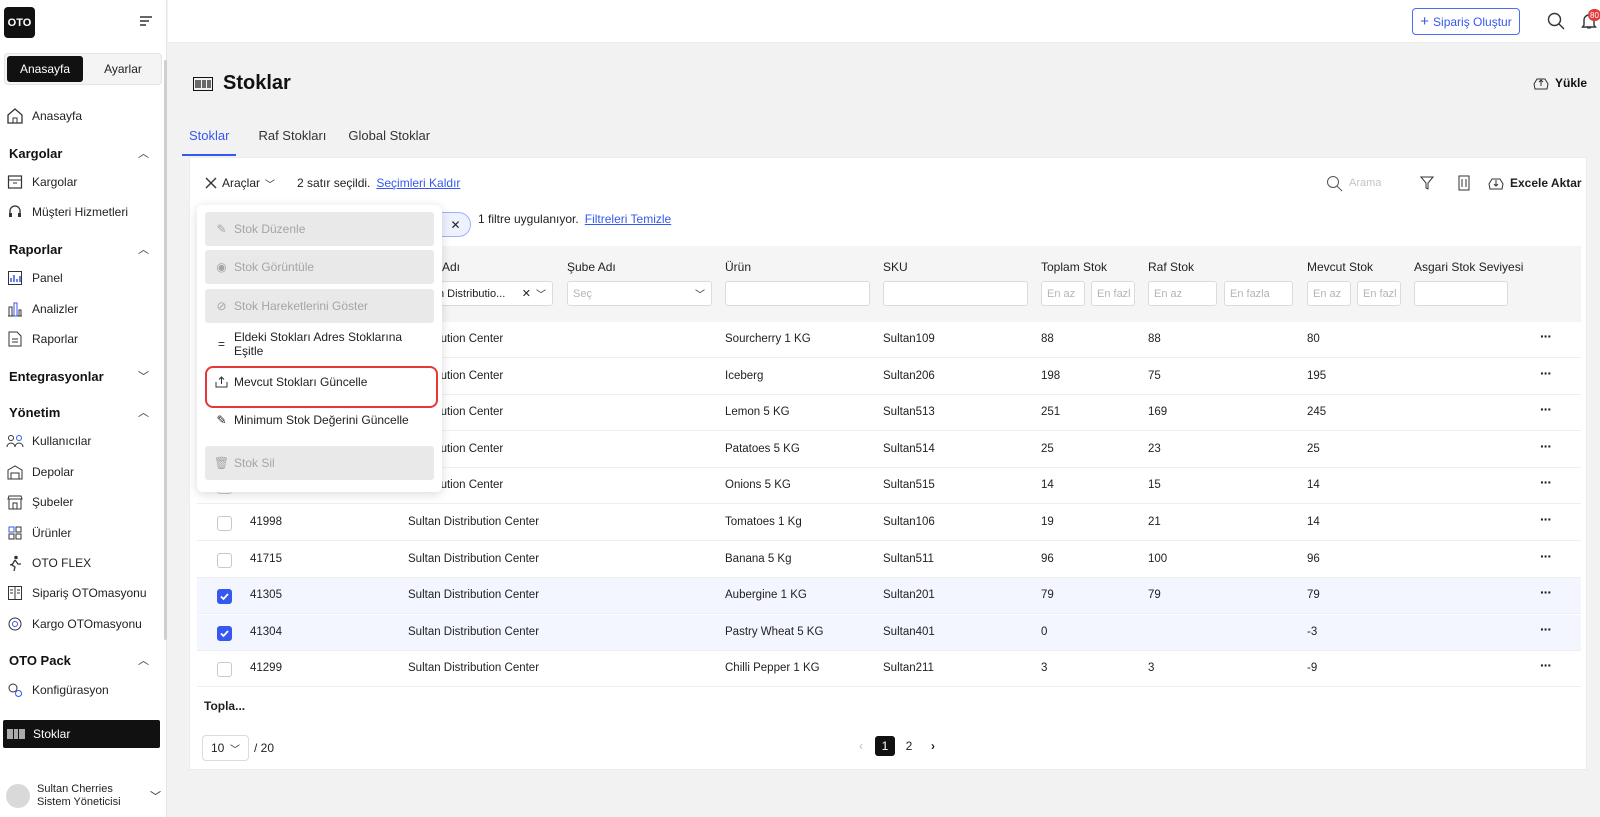 The height and width of the screenshot is (817, 1600). Describe the element at coordinates (319, 306) in the screenshot. I see `menu-item-stock-movements: ⊘ Stok Hareketlerini Göster` at that location.